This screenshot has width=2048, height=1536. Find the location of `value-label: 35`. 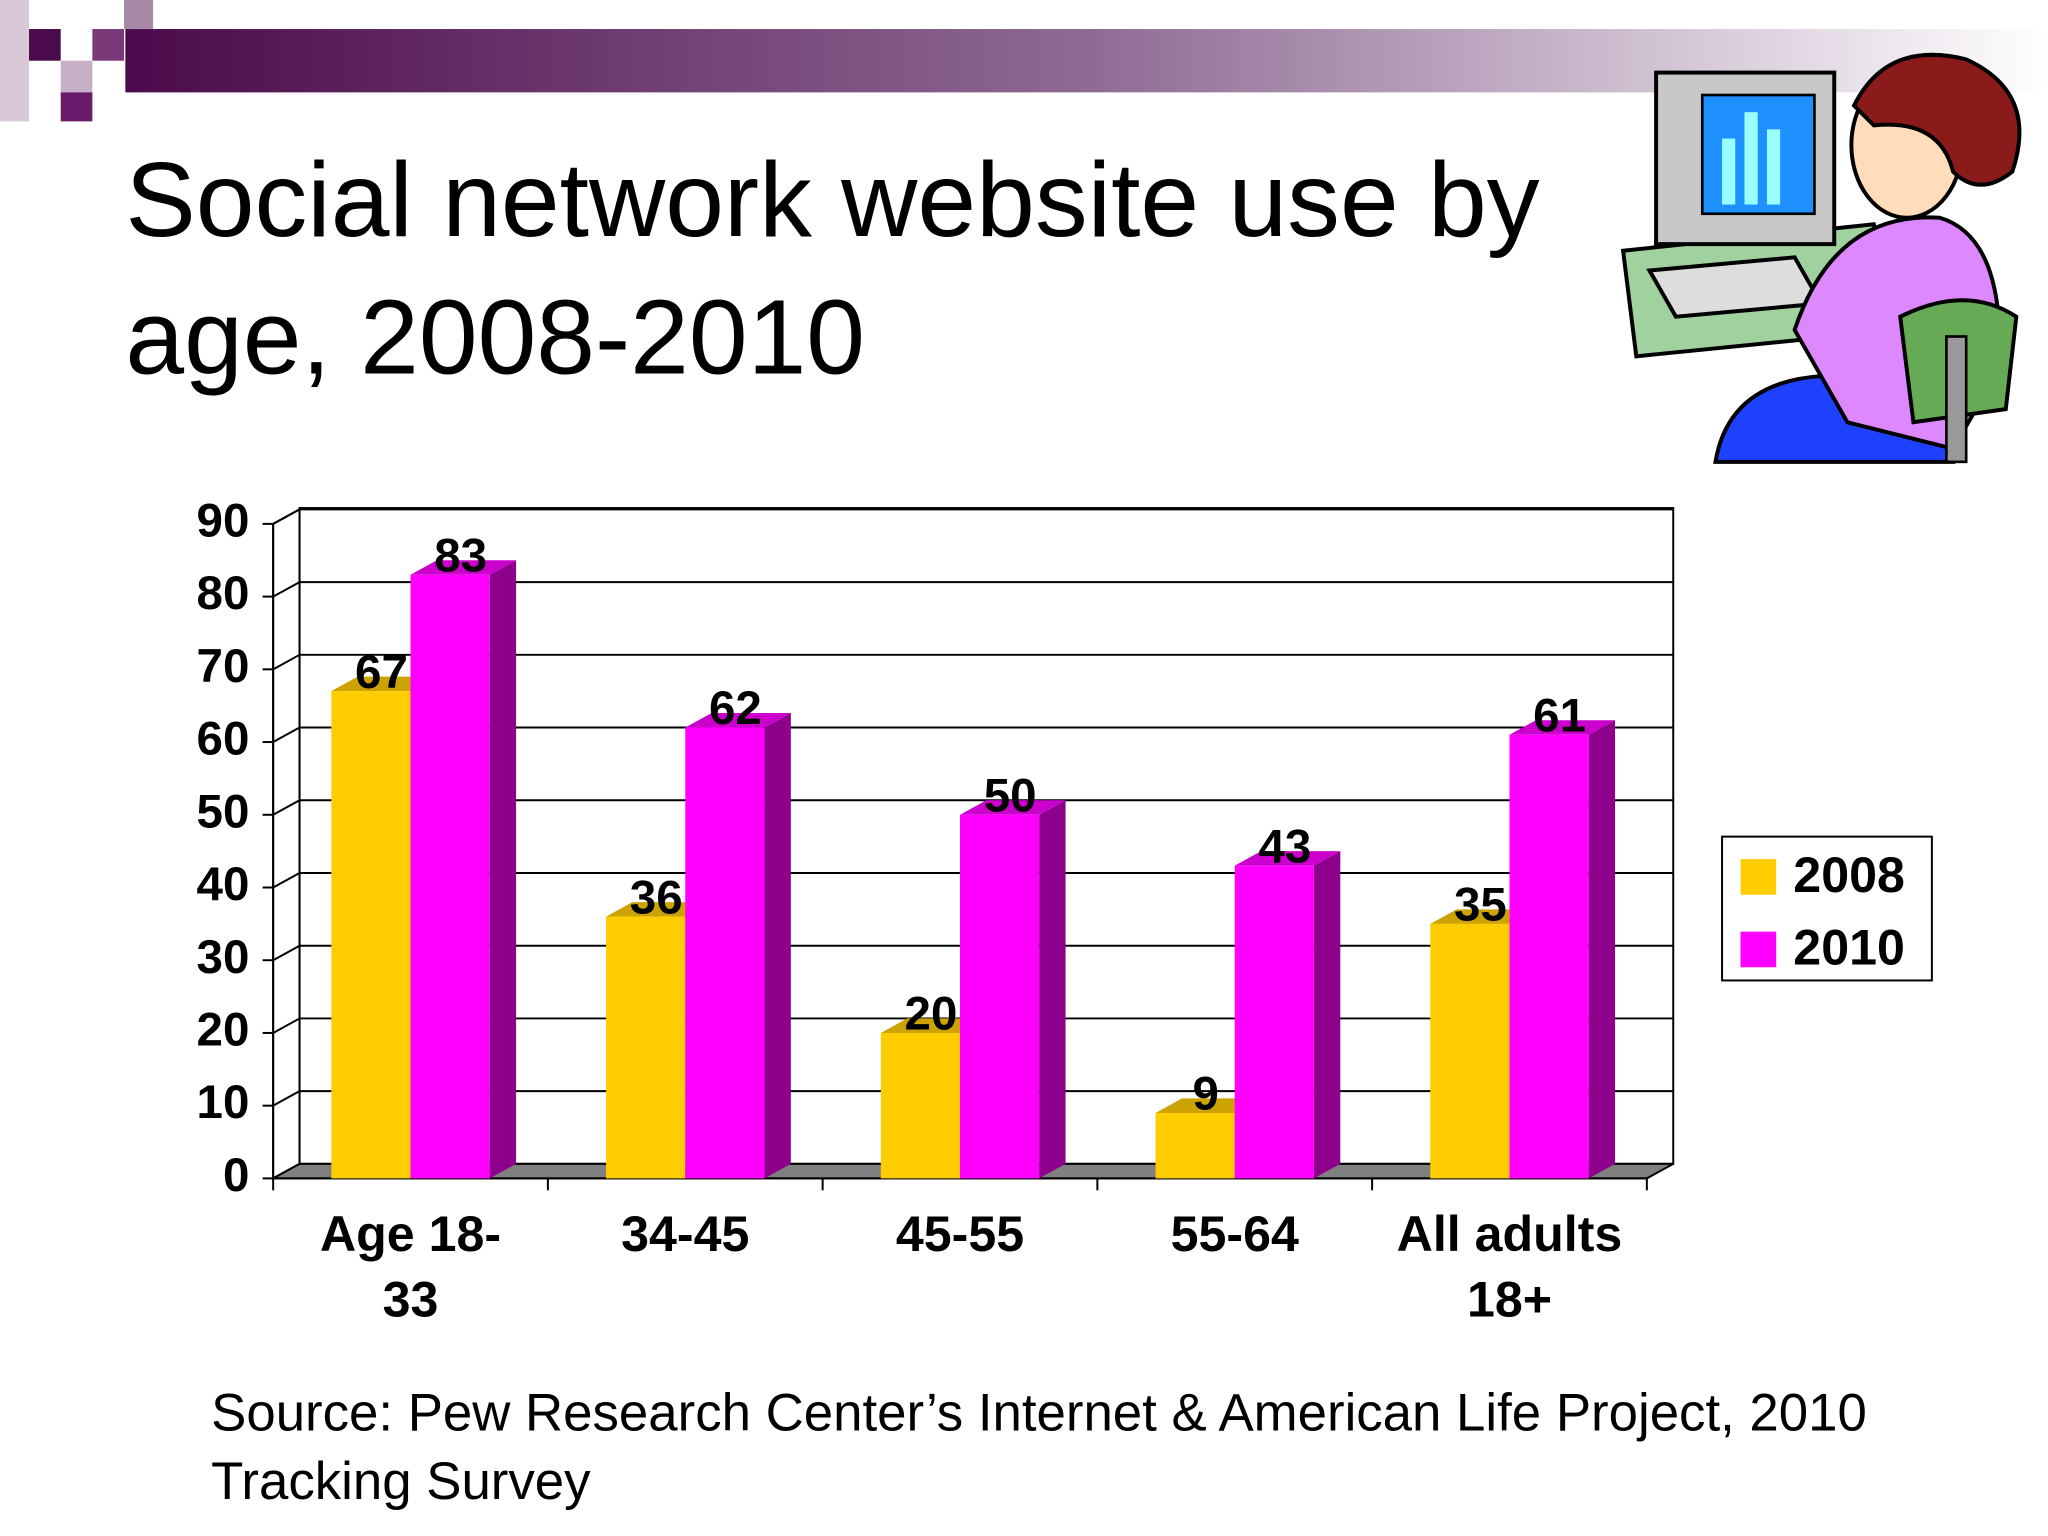

value-label: 35 is located at coordinates (1480, 905).